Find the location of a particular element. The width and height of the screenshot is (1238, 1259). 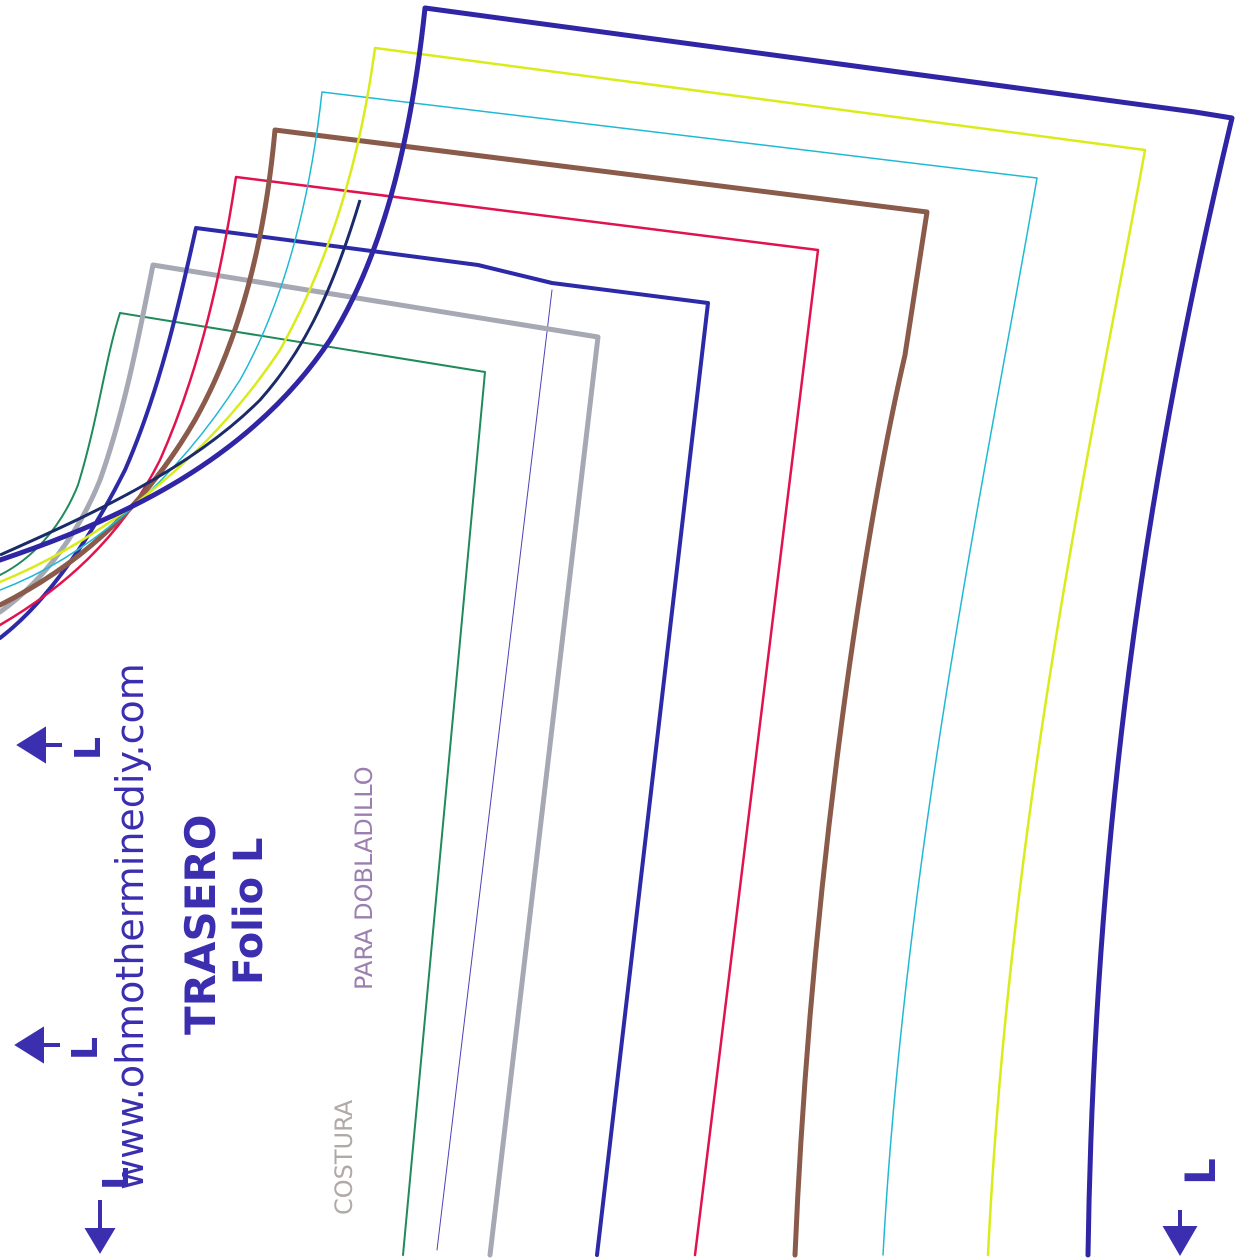

pattern-title: TRASERO is located at coordinates (200, 925).